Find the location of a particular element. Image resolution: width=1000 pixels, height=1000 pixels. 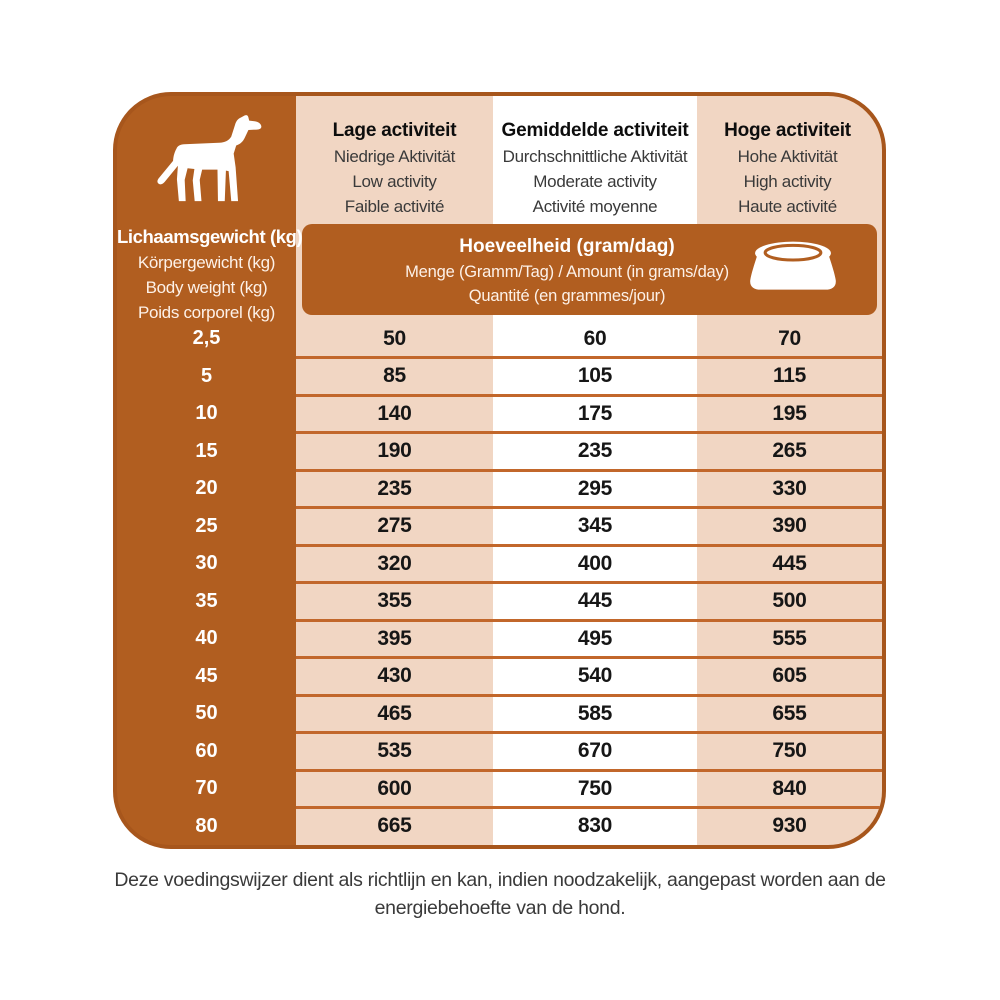

table-row: 20 235 295 330 is located at coordinates (499, 488).